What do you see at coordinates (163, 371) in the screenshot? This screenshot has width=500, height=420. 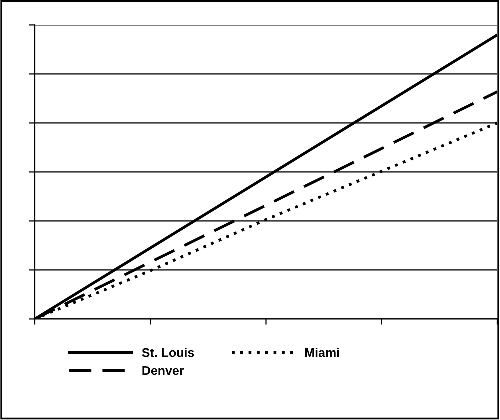 I see `legend-label: Denver` at bounding box center [163, 371].